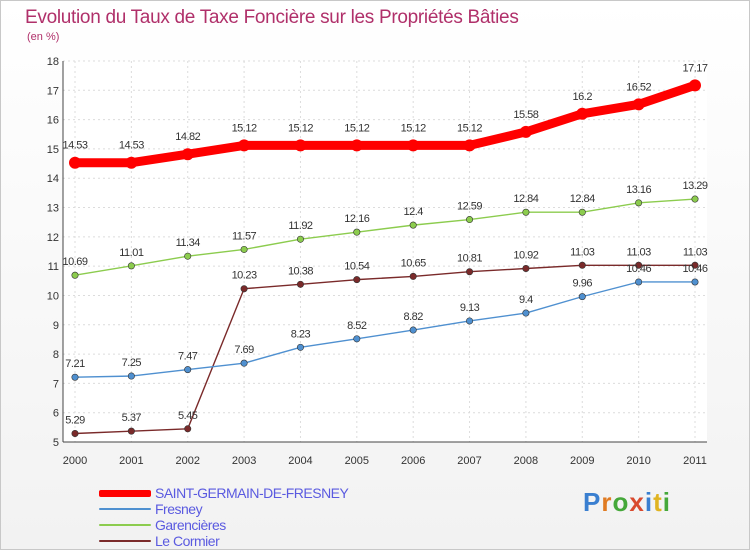 Image resolution: width=750 pixels, height=550 pixels. I want to click on x-tick-label: 2005, so click(357, 461).